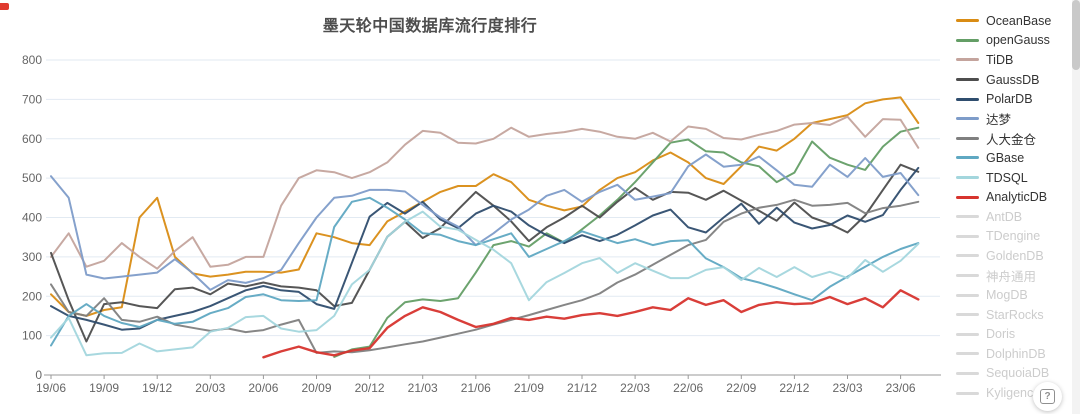 Image resolution: width=1080 pixels, height=414 pixels. I want to click on legend-label: Doris, so click(1001, 334).